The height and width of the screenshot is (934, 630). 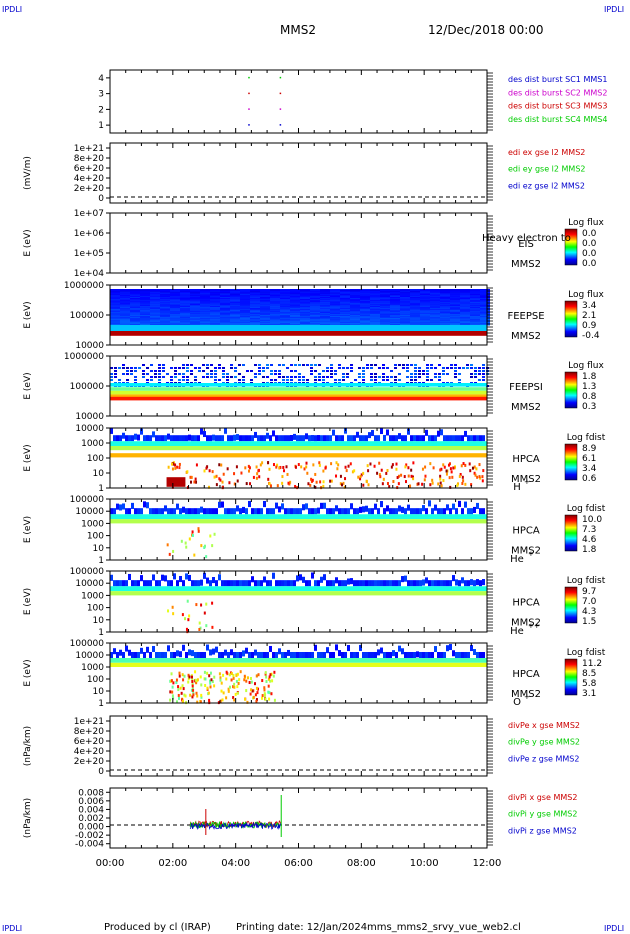 What do you see at coordinates (531, 554) in the screenshot?
I see `species-charge: +` at bounding box center [531, 554].